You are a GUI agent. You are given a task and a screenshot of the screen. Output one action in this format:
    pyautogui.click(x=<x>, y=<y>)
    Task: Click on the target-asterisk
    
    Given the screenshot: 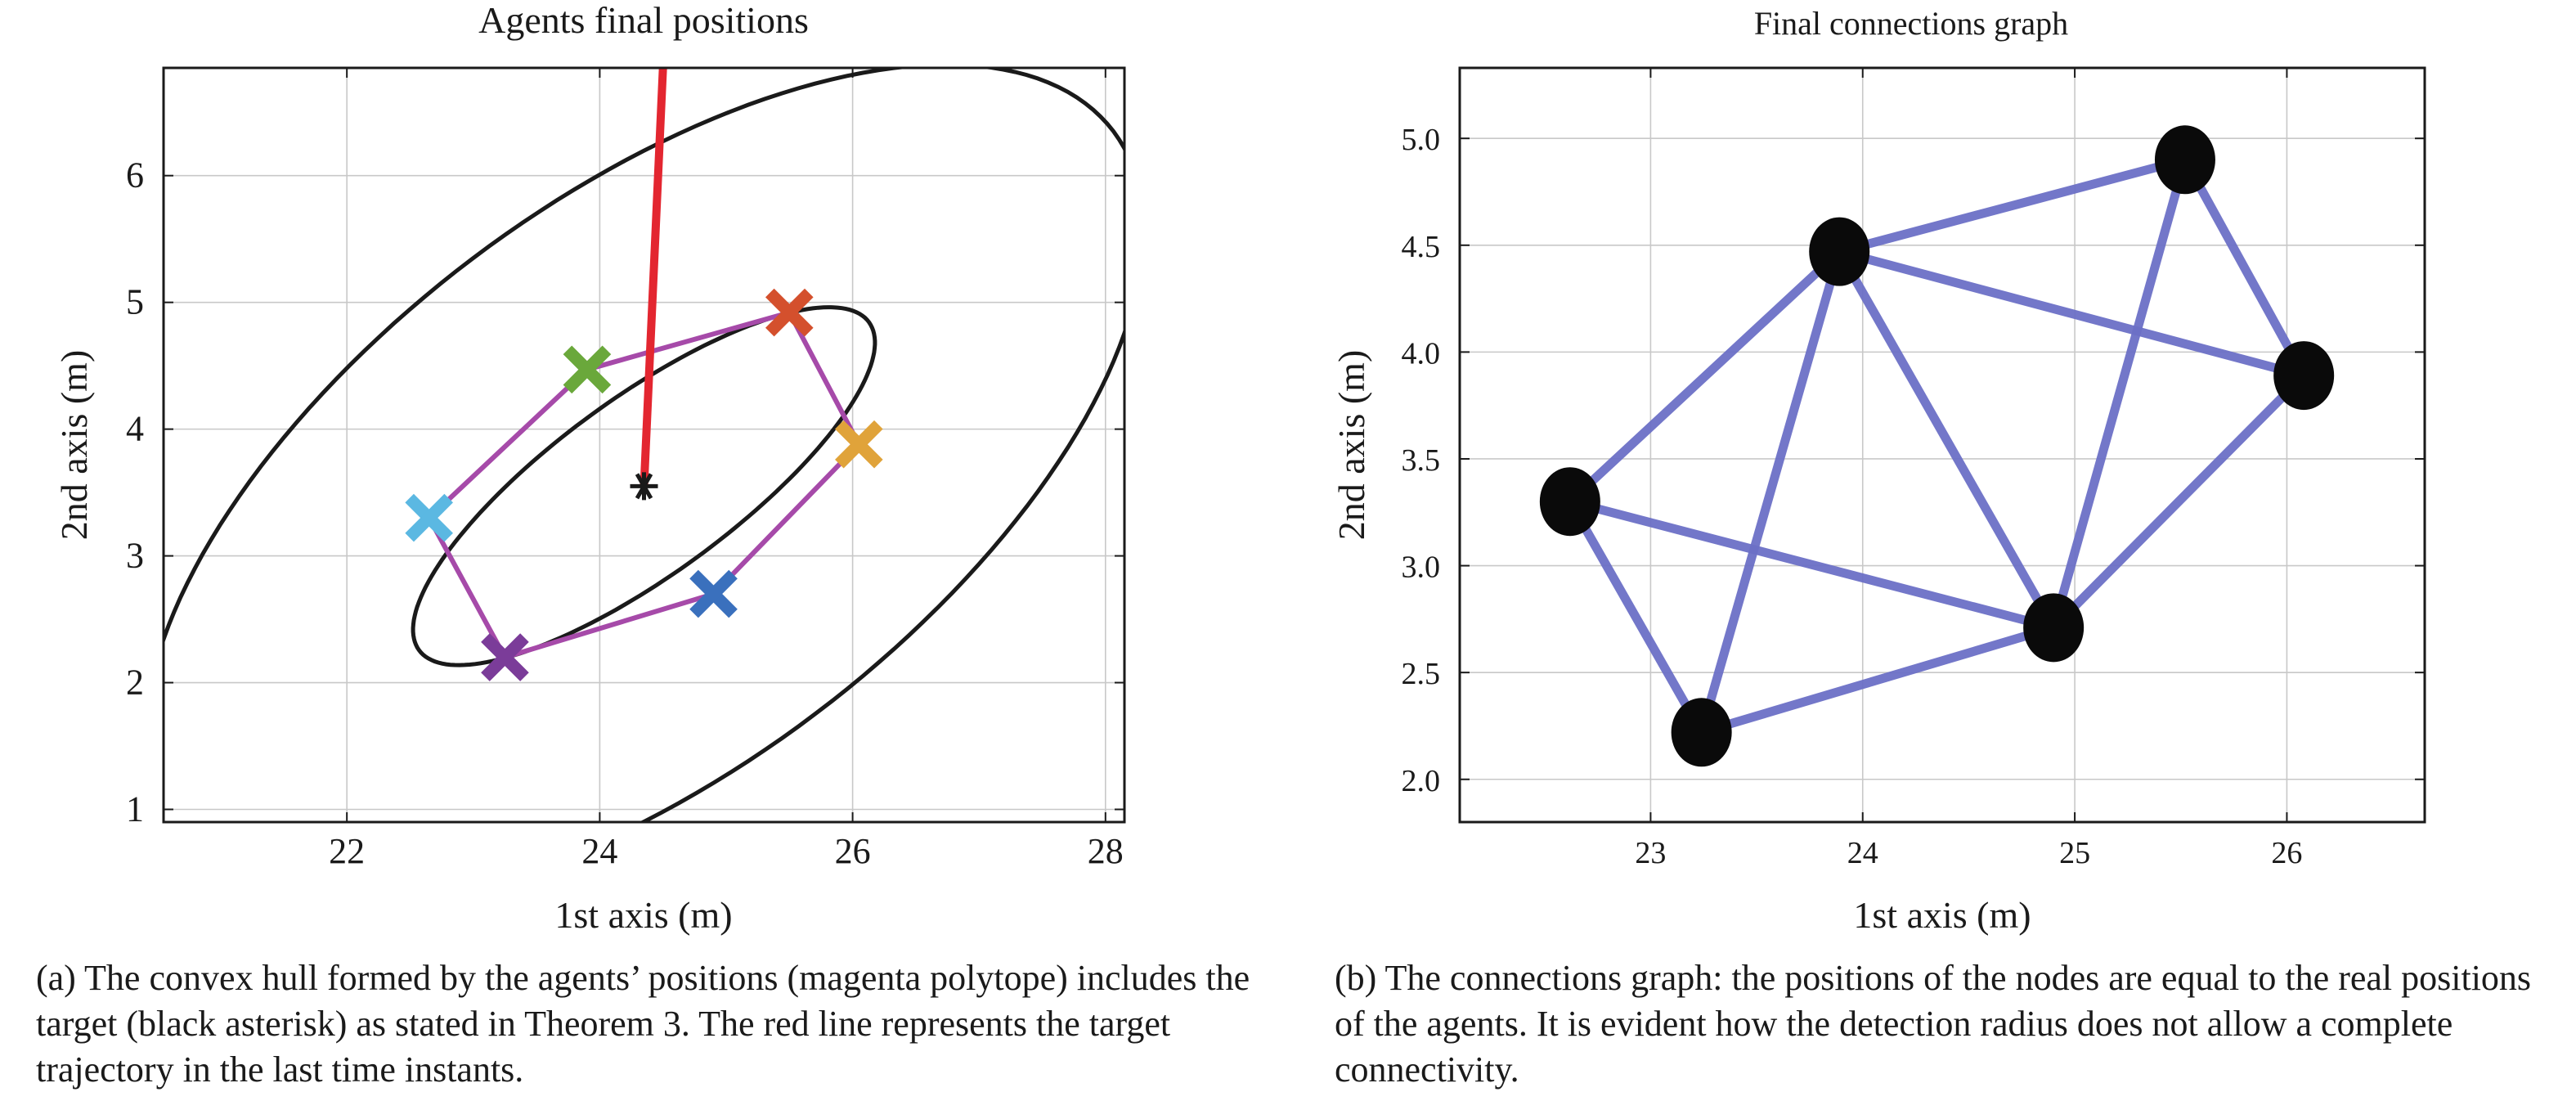 What is the action you would take?
    pyautogui.click(x=644, y=487)
    